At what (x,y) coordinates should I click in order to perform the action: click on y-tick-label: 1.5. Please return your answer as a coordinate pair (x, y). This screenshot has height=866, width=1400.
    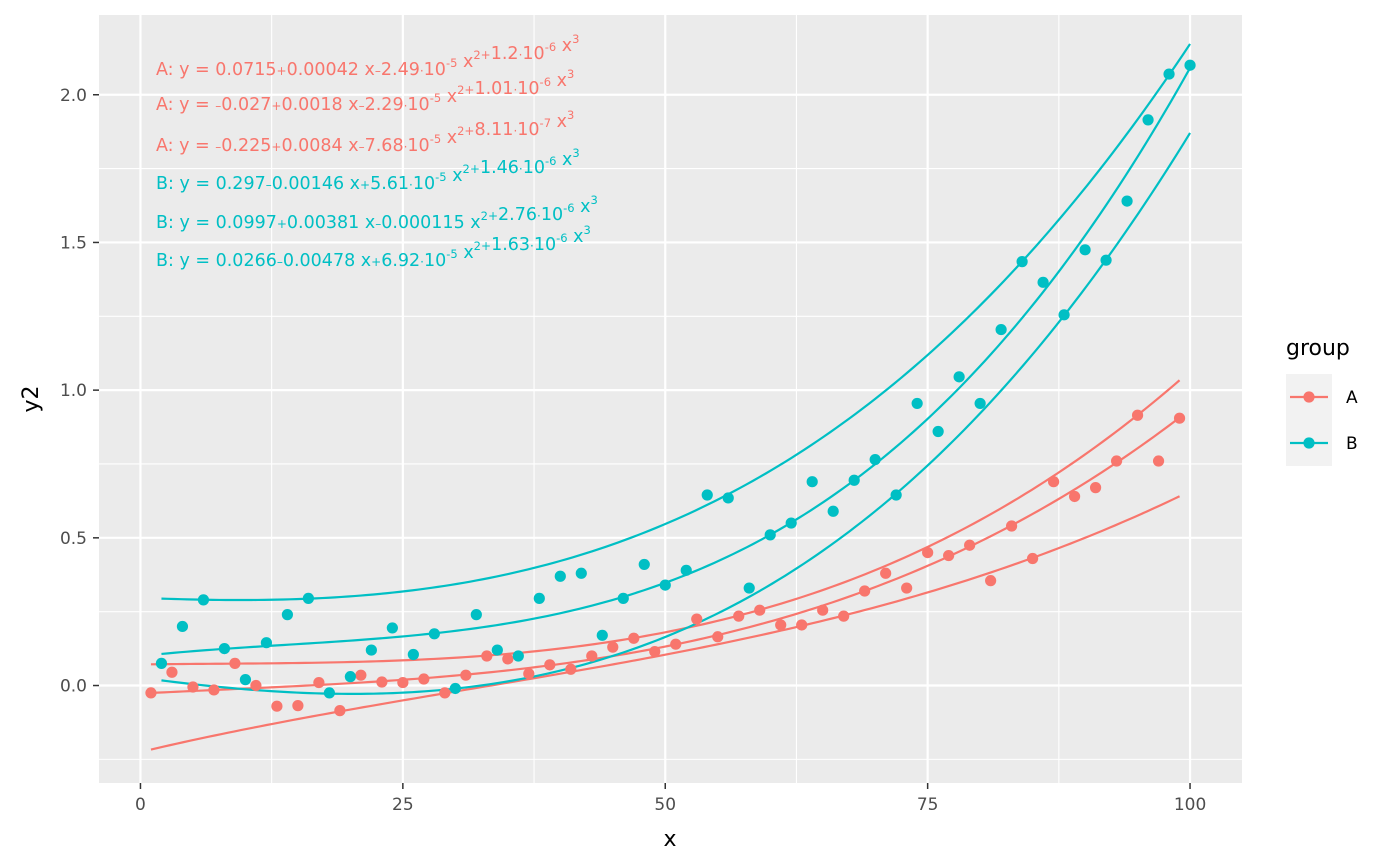
    Looking at the image, I should click on (73, 243).